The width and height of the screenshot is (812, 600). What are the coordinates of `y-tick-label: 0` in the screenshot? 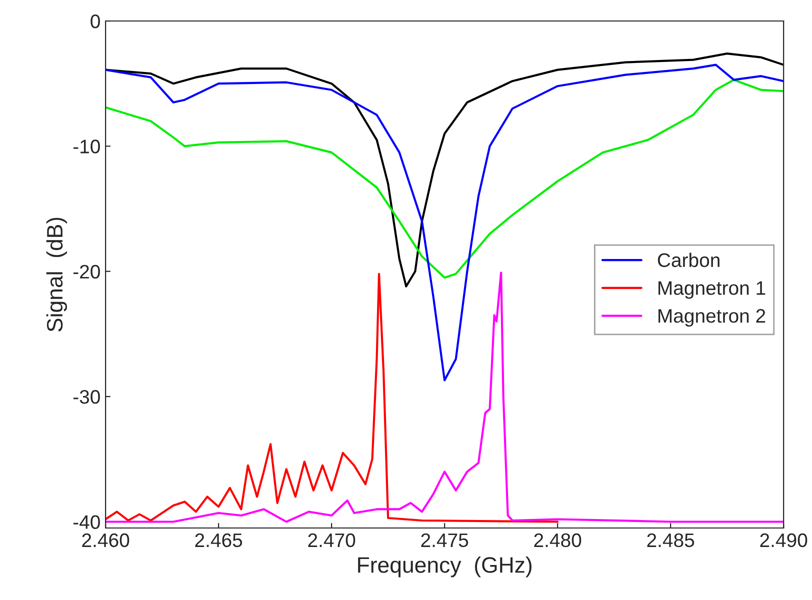 It's located at (95, 21).